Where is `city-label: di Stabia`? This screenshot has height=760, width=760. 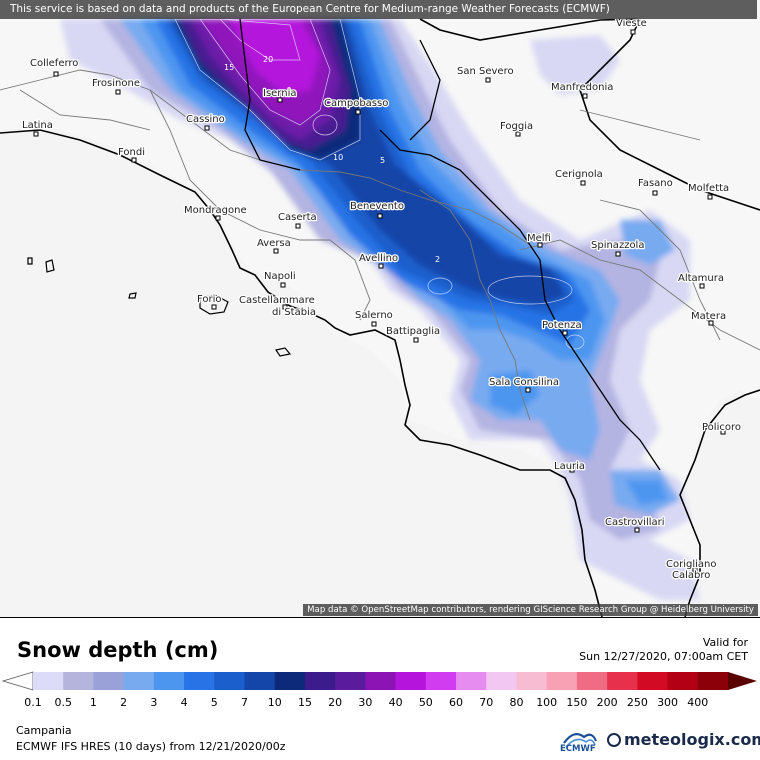 city-label: di Stabia is located at coordinates (294, 312).